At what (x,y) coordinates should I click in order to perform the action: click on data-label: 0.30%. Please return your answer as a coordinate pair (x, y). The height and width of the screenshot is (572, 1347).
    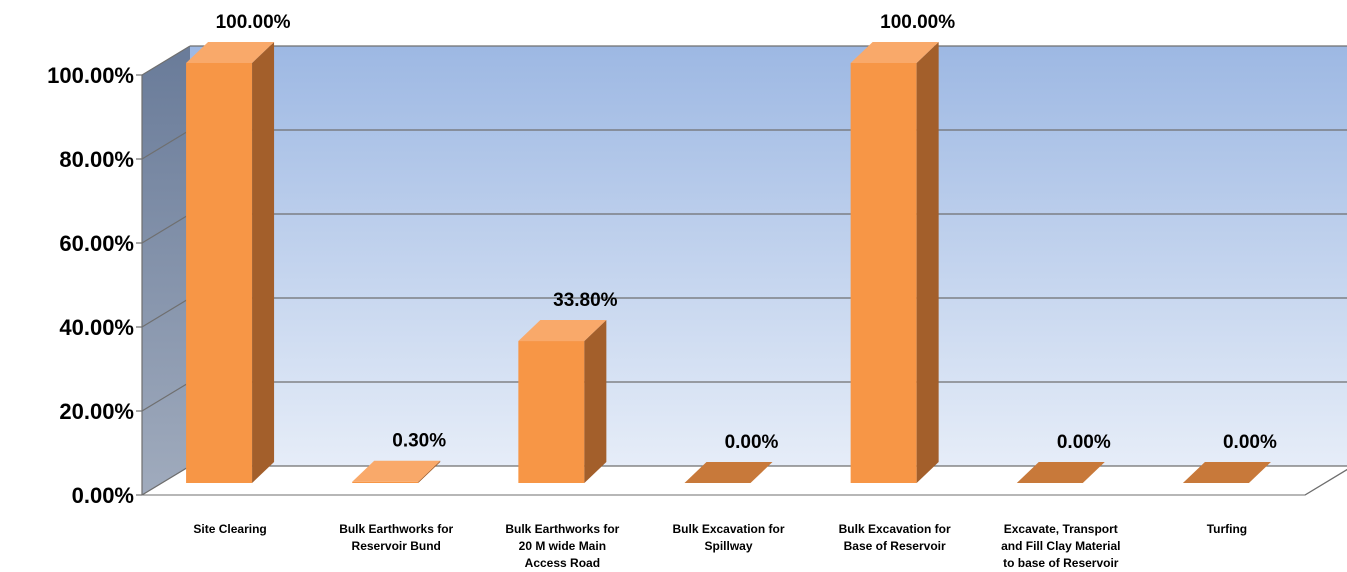
    Looking at the image, I should click on (419, 441).